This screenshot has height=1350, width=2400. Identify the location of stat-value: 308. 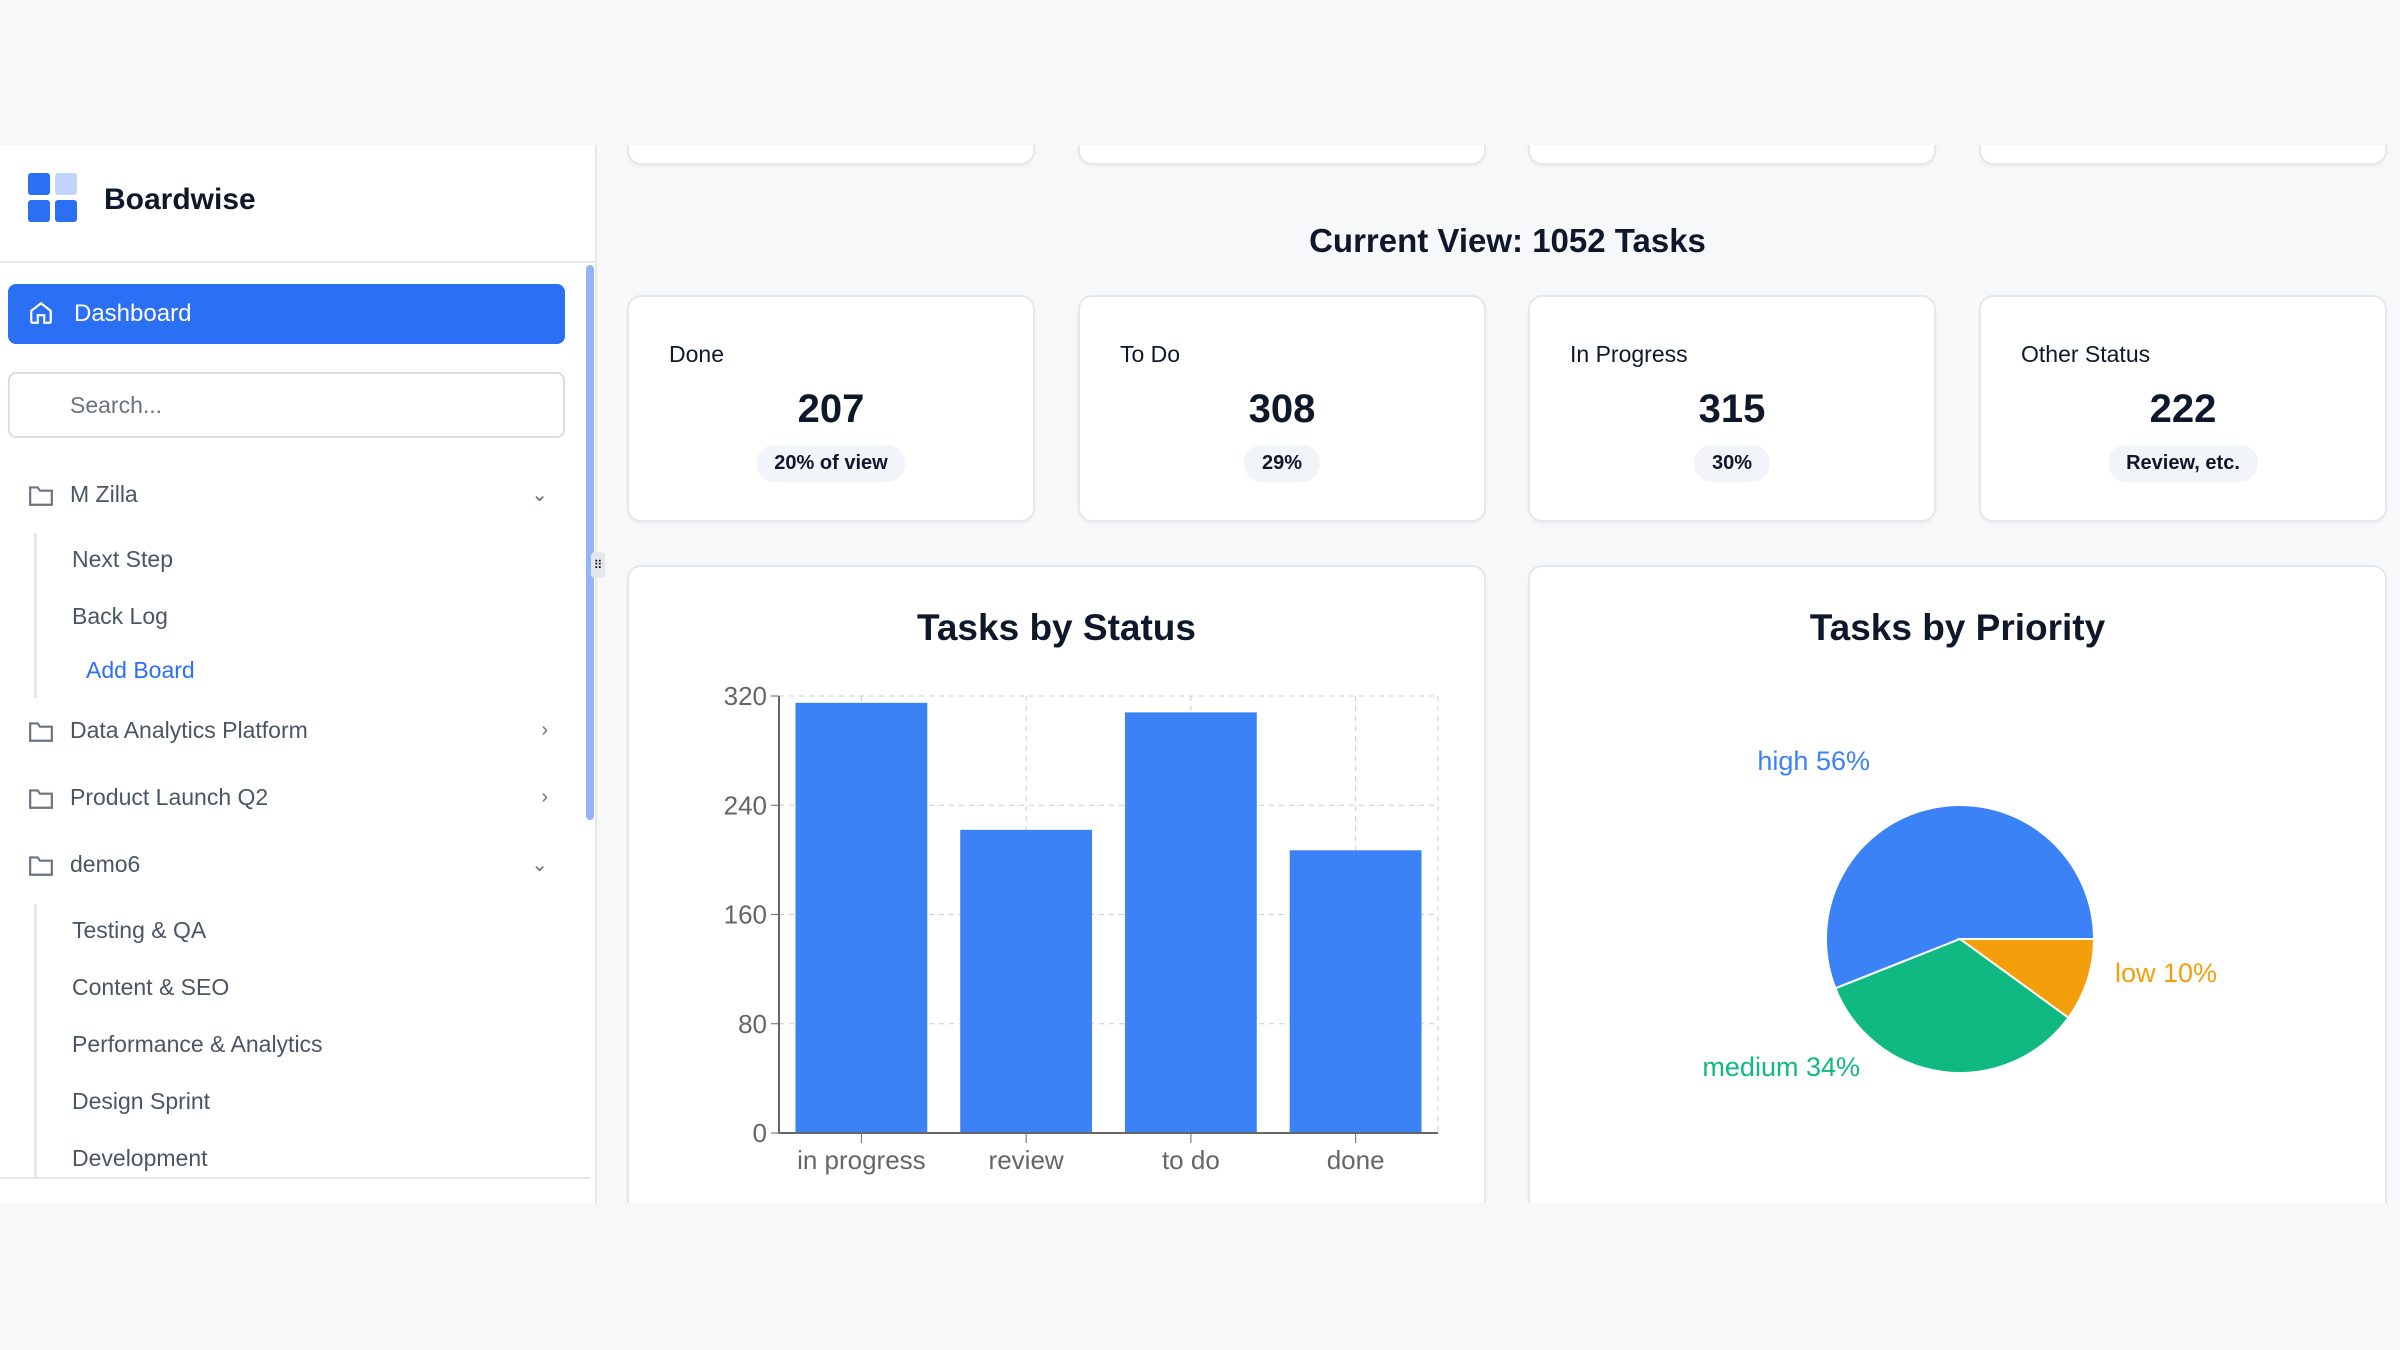
(1282, 409).